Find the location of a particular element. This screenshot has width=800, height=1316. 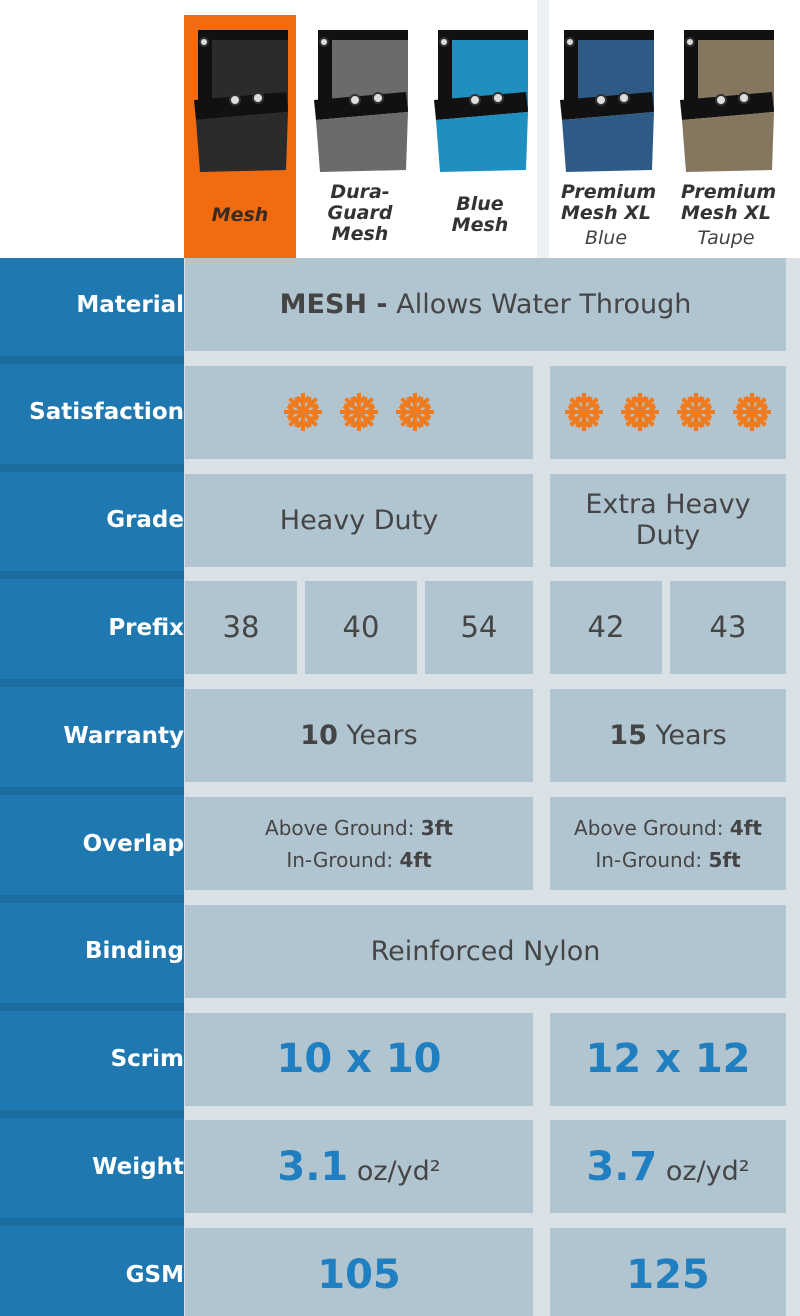

cell-content: 38 is located at coordinates (241, 627).